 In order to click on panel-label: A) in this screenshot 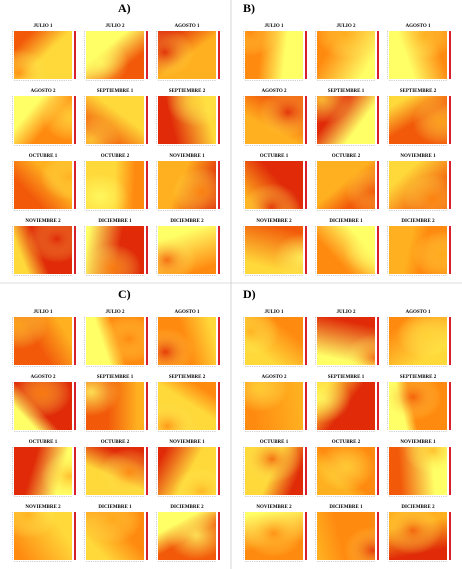, I will do `click(124, 8)`.